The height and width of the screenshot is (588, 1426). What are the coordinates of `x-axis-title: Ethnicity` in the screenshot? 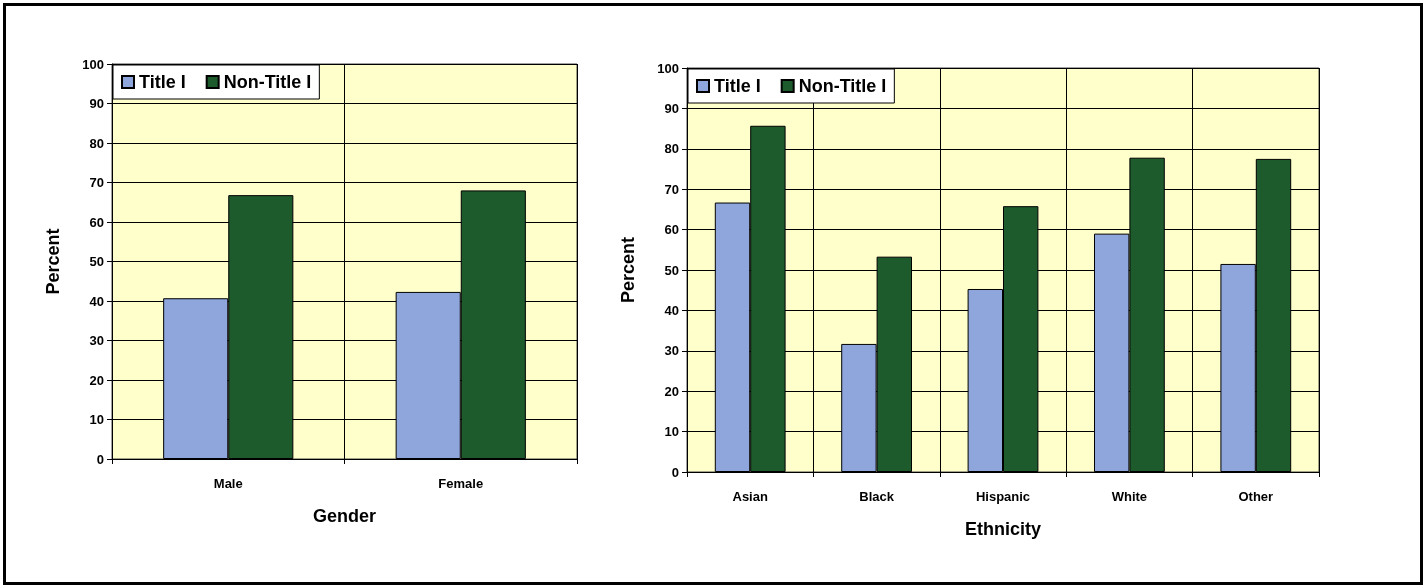 It's located at (1003, 529).